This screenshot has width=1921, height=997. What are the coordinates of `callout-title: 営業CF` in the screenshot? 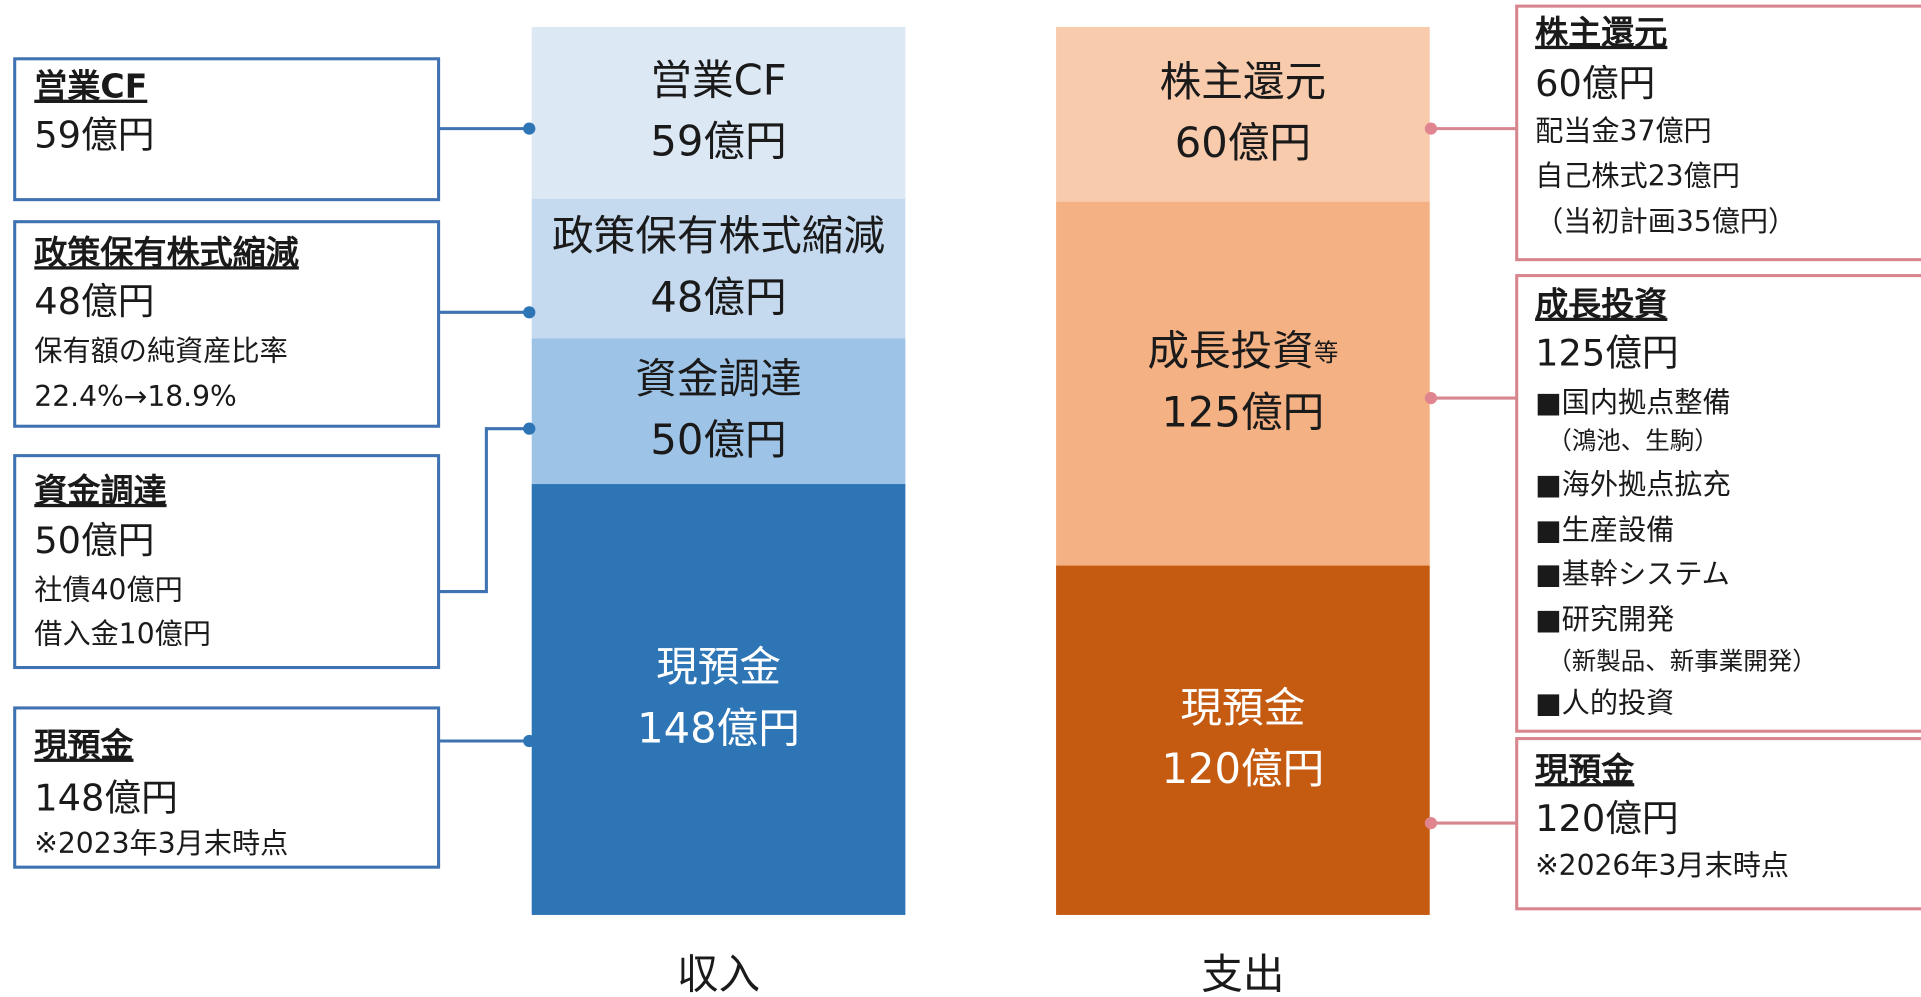 It's located at (90, 86).